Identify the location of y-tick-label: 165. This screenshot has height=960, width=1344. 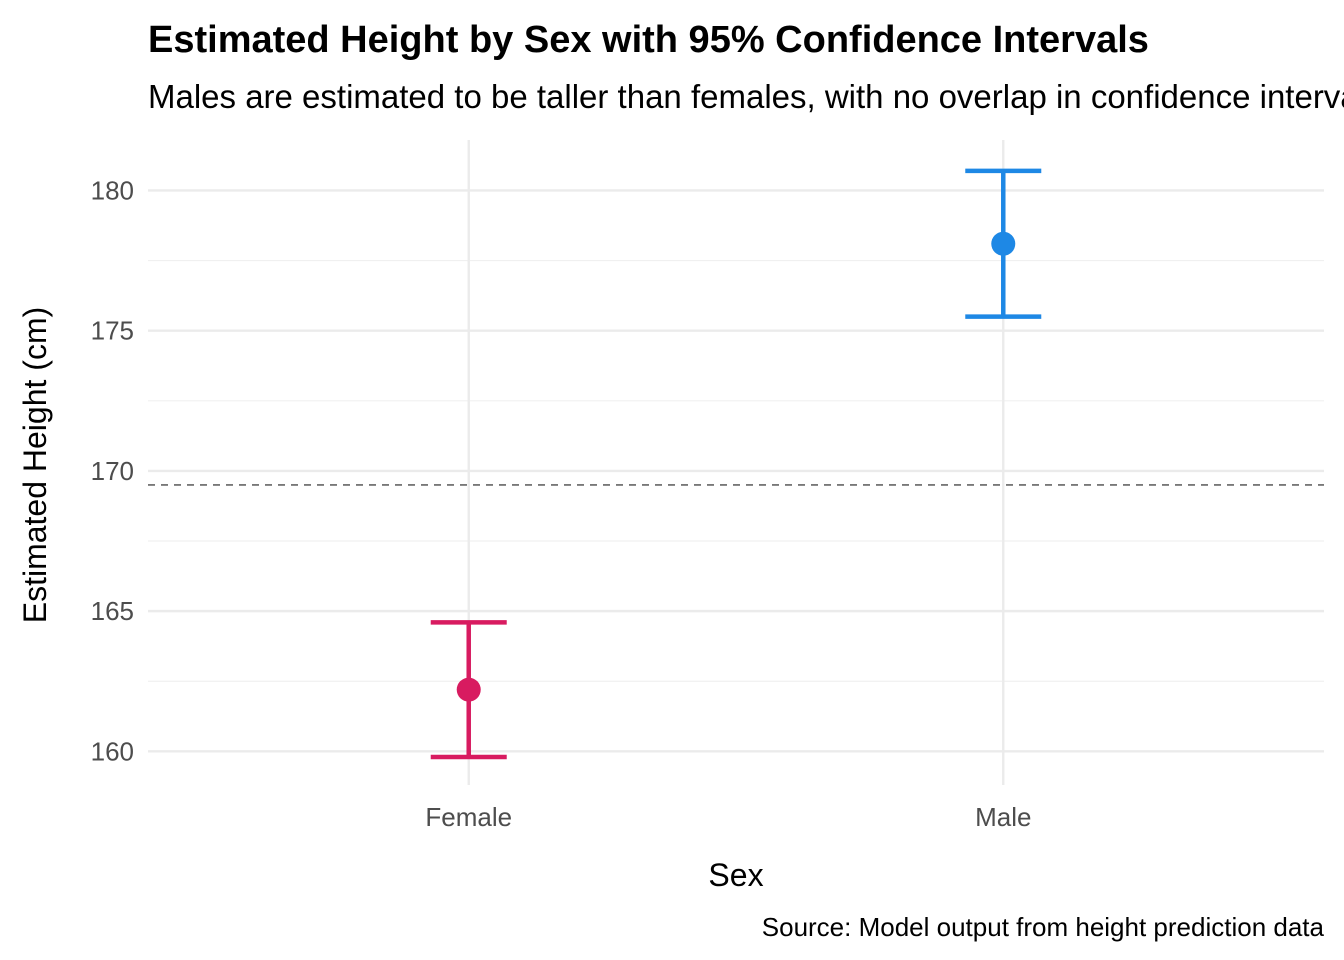
(112, 611).